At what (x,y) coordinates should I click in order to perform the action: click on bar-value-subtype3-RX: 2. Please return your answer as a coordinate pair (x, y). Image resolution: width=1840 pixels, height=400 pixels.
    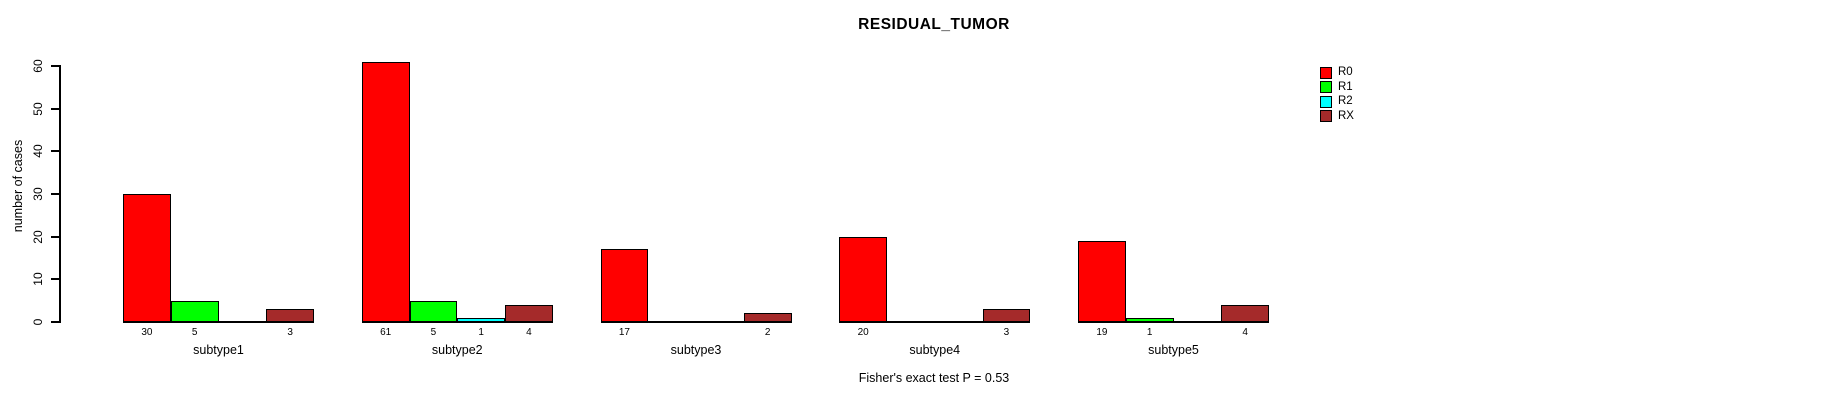
    Looking at the image, I should click on (767, 332).